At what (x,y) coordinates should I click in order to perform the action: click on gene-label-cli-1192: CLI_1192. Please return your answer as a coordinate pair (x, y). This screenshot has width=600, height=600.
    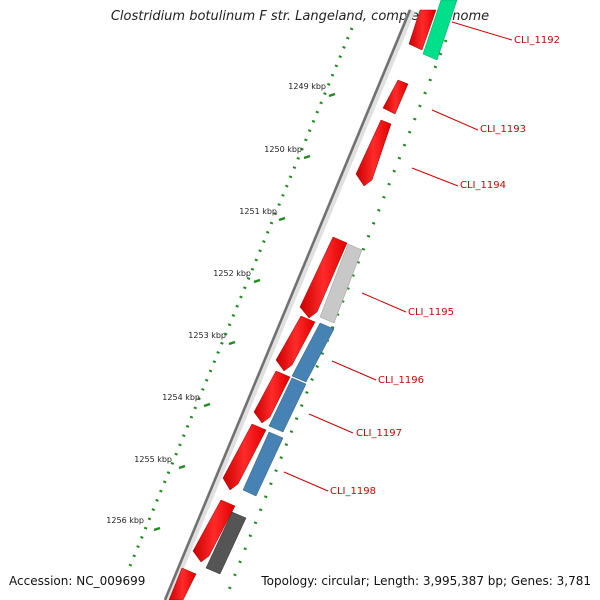
    Looking at the image, I should click on (537, 40).